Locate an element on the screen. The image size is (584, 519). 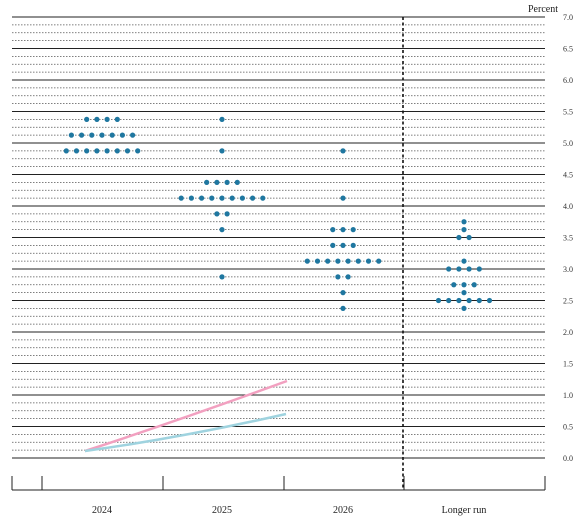
pink-decorative-line is located at coordinates (186, 416).